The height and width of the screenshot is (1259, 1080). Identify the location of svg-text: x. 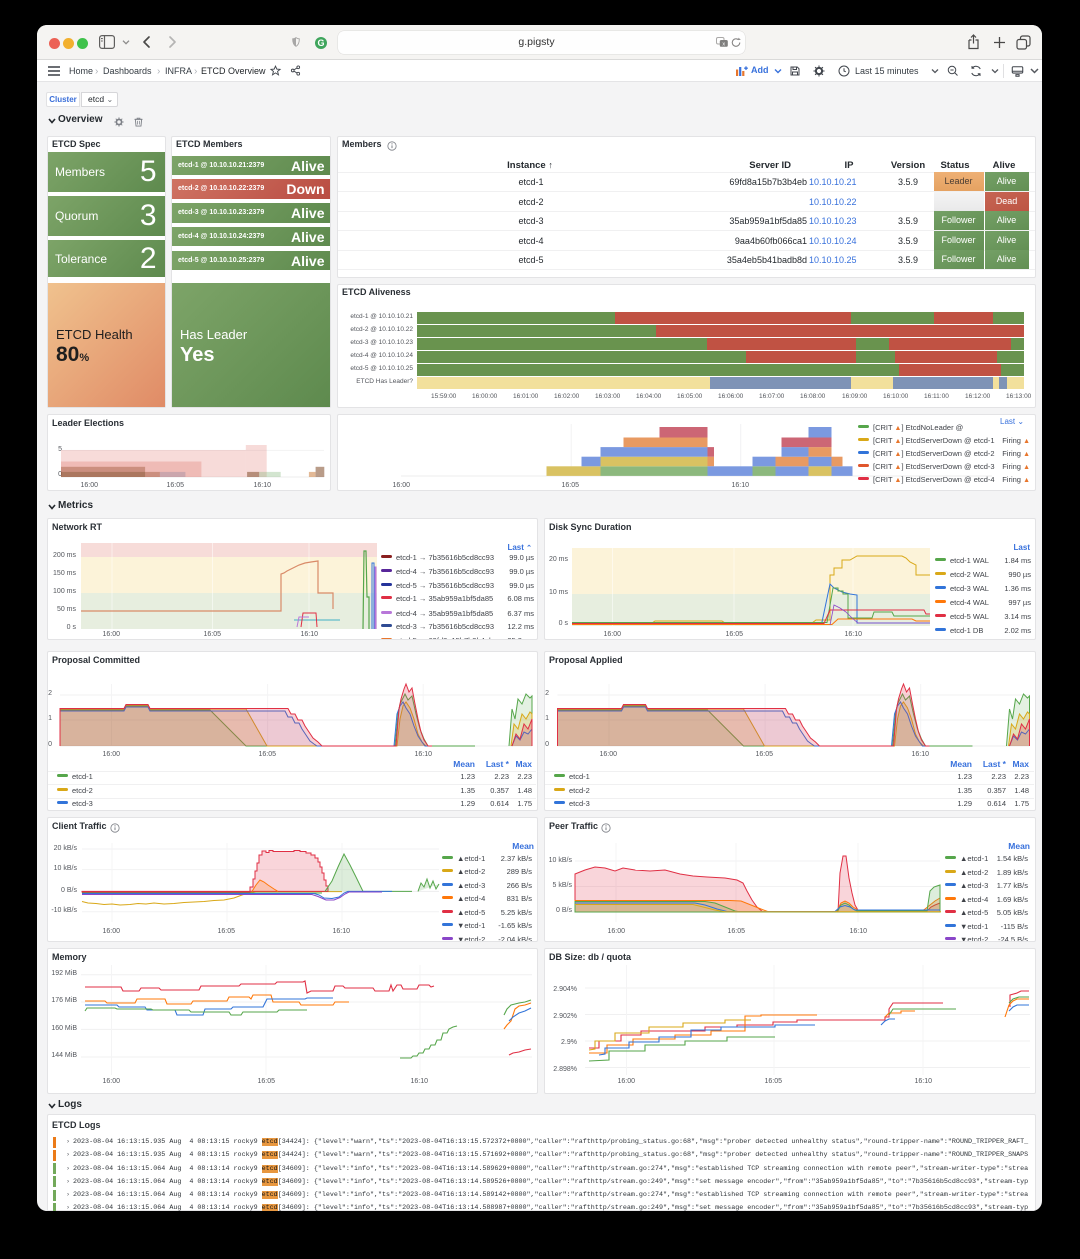
(723, 44).